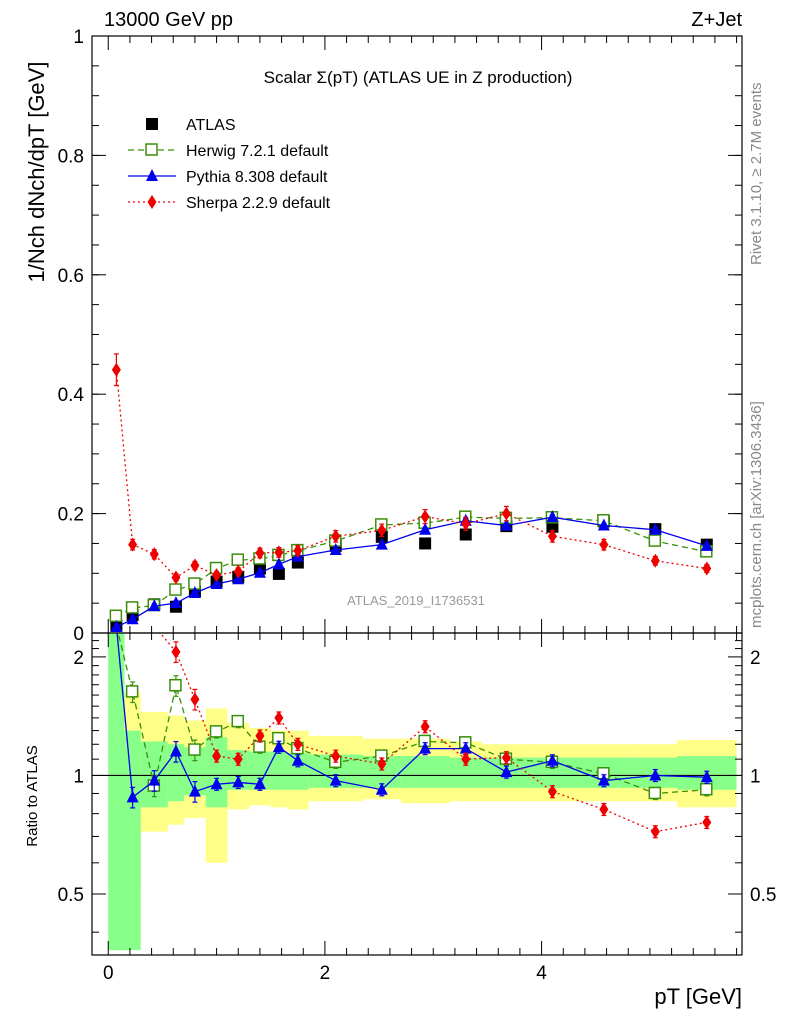 The image size is (786, 1024). Describe the element at coordinates (416, 600) in the screenshot. I see `analysis-watermark: ATLAS_2019_I1736531` at that location.